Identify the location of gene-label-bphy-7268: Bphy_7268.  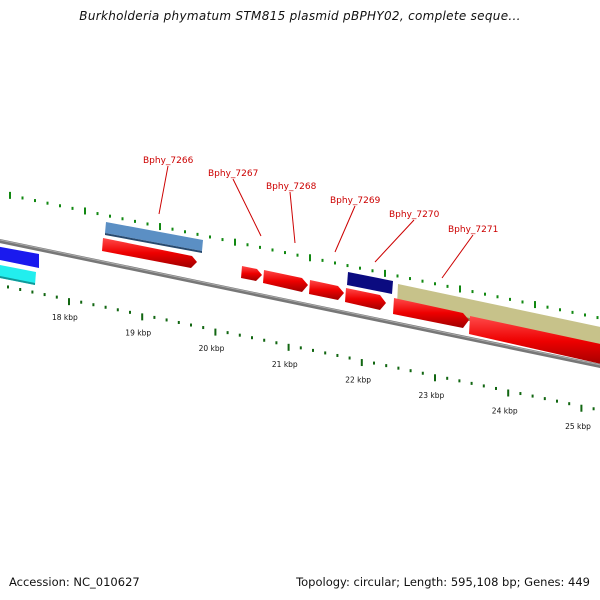
(291, 187).